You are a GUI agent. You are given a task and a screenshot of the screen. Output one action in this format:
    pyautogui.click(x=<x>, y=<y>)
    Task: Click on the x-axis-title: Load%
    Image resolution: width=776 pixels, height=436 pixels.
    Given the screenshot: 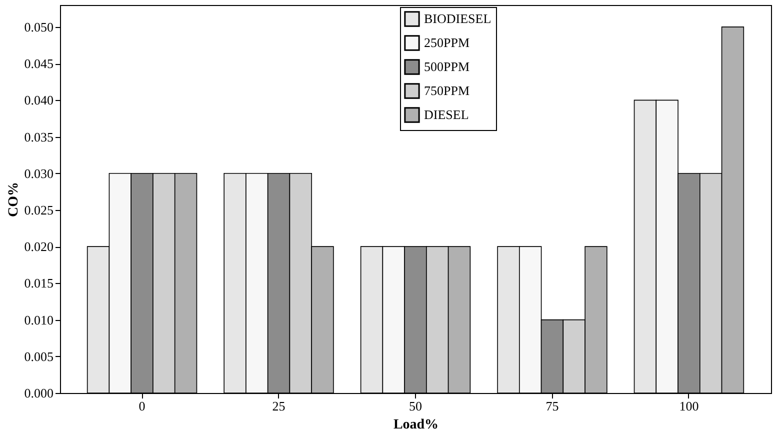 What is the action you would take?
    pyautogui.click(x=416, y=425)
    